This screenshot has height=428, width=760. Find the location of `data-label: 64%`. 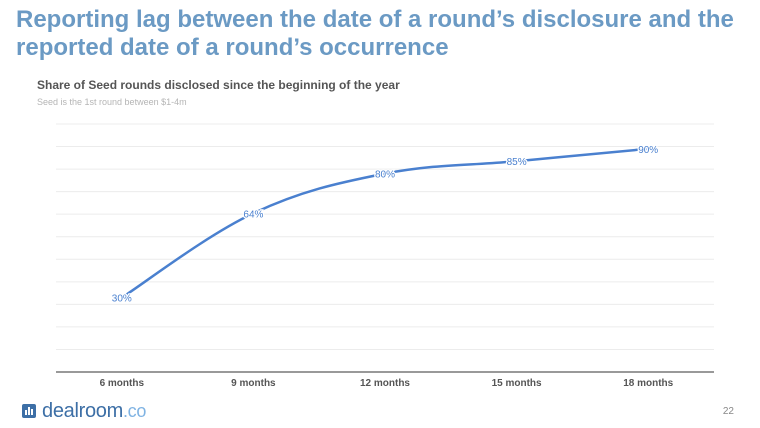

data-label: 64% is located at coordinates (253, 214).